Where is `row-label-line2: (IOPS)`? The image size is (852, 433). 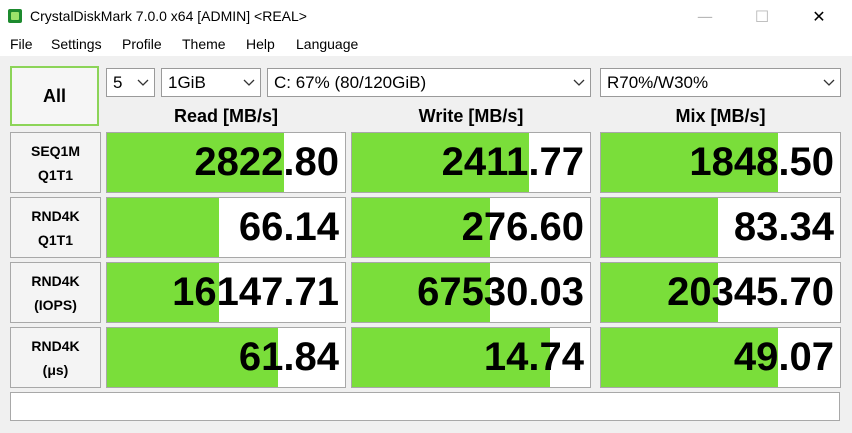
row-label-line2: (IOPS) is located at coordinates (55, 304).